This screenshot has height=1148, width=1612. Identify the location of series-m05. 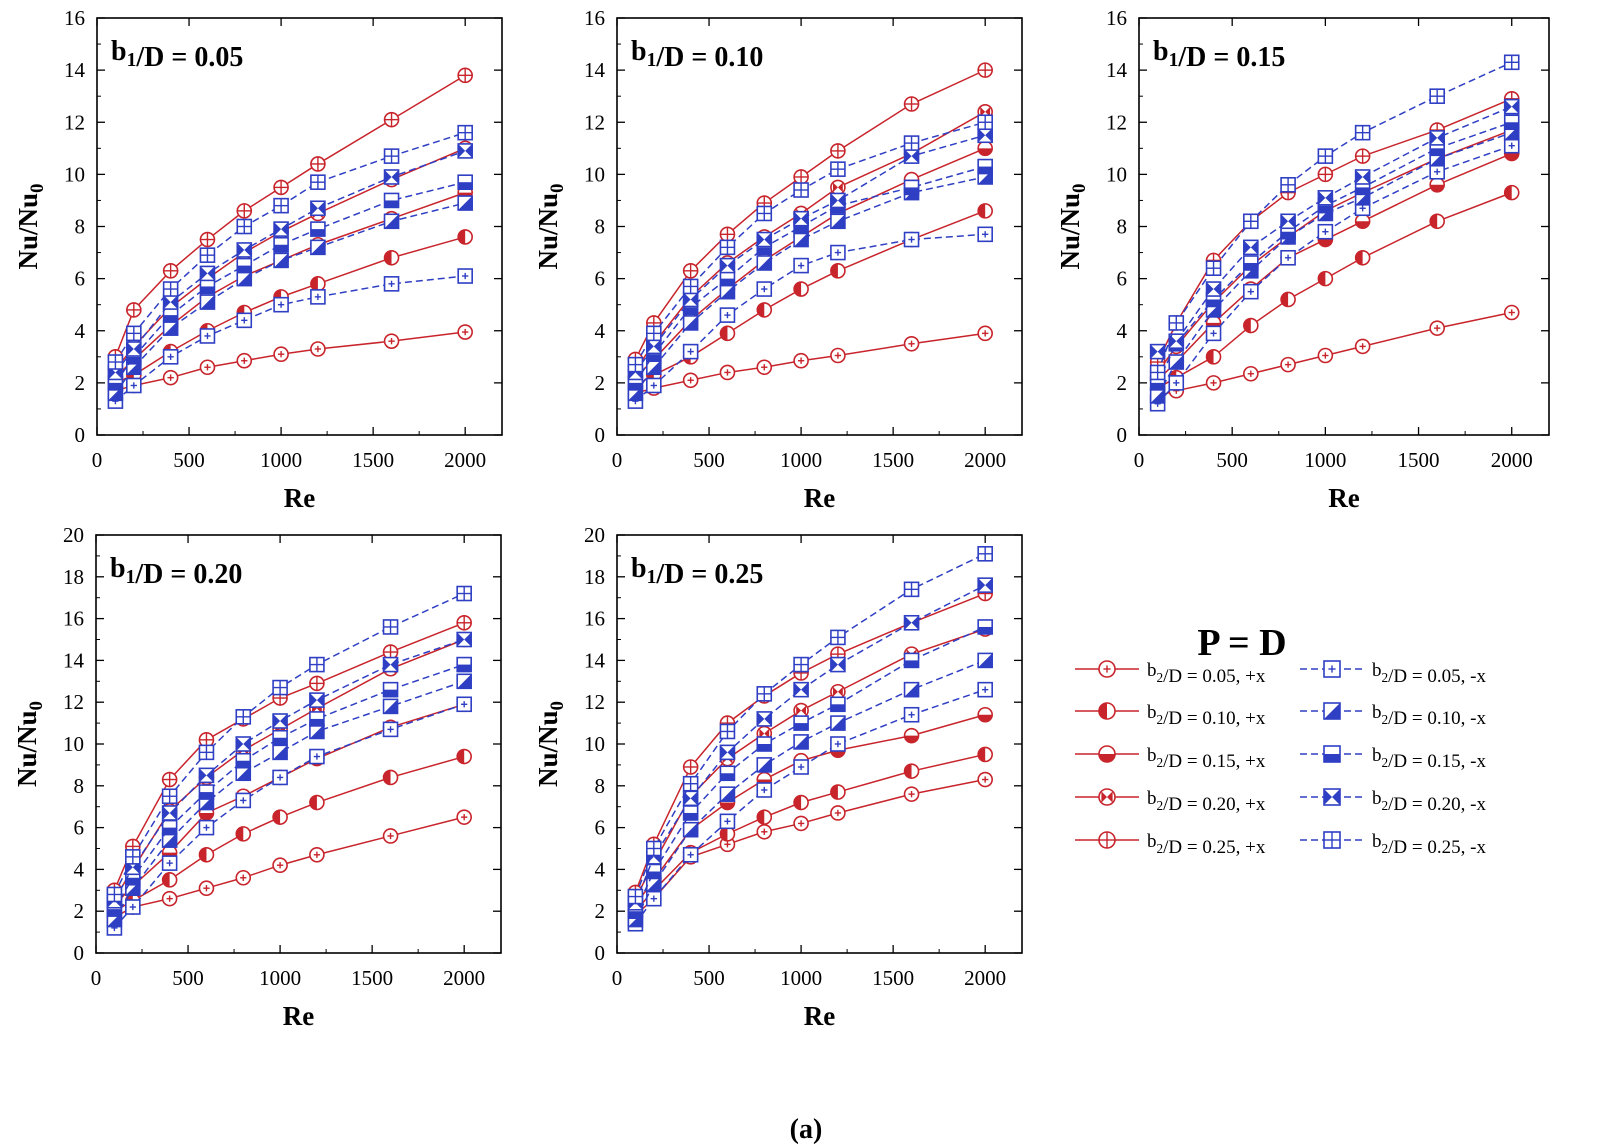
(290, 338).